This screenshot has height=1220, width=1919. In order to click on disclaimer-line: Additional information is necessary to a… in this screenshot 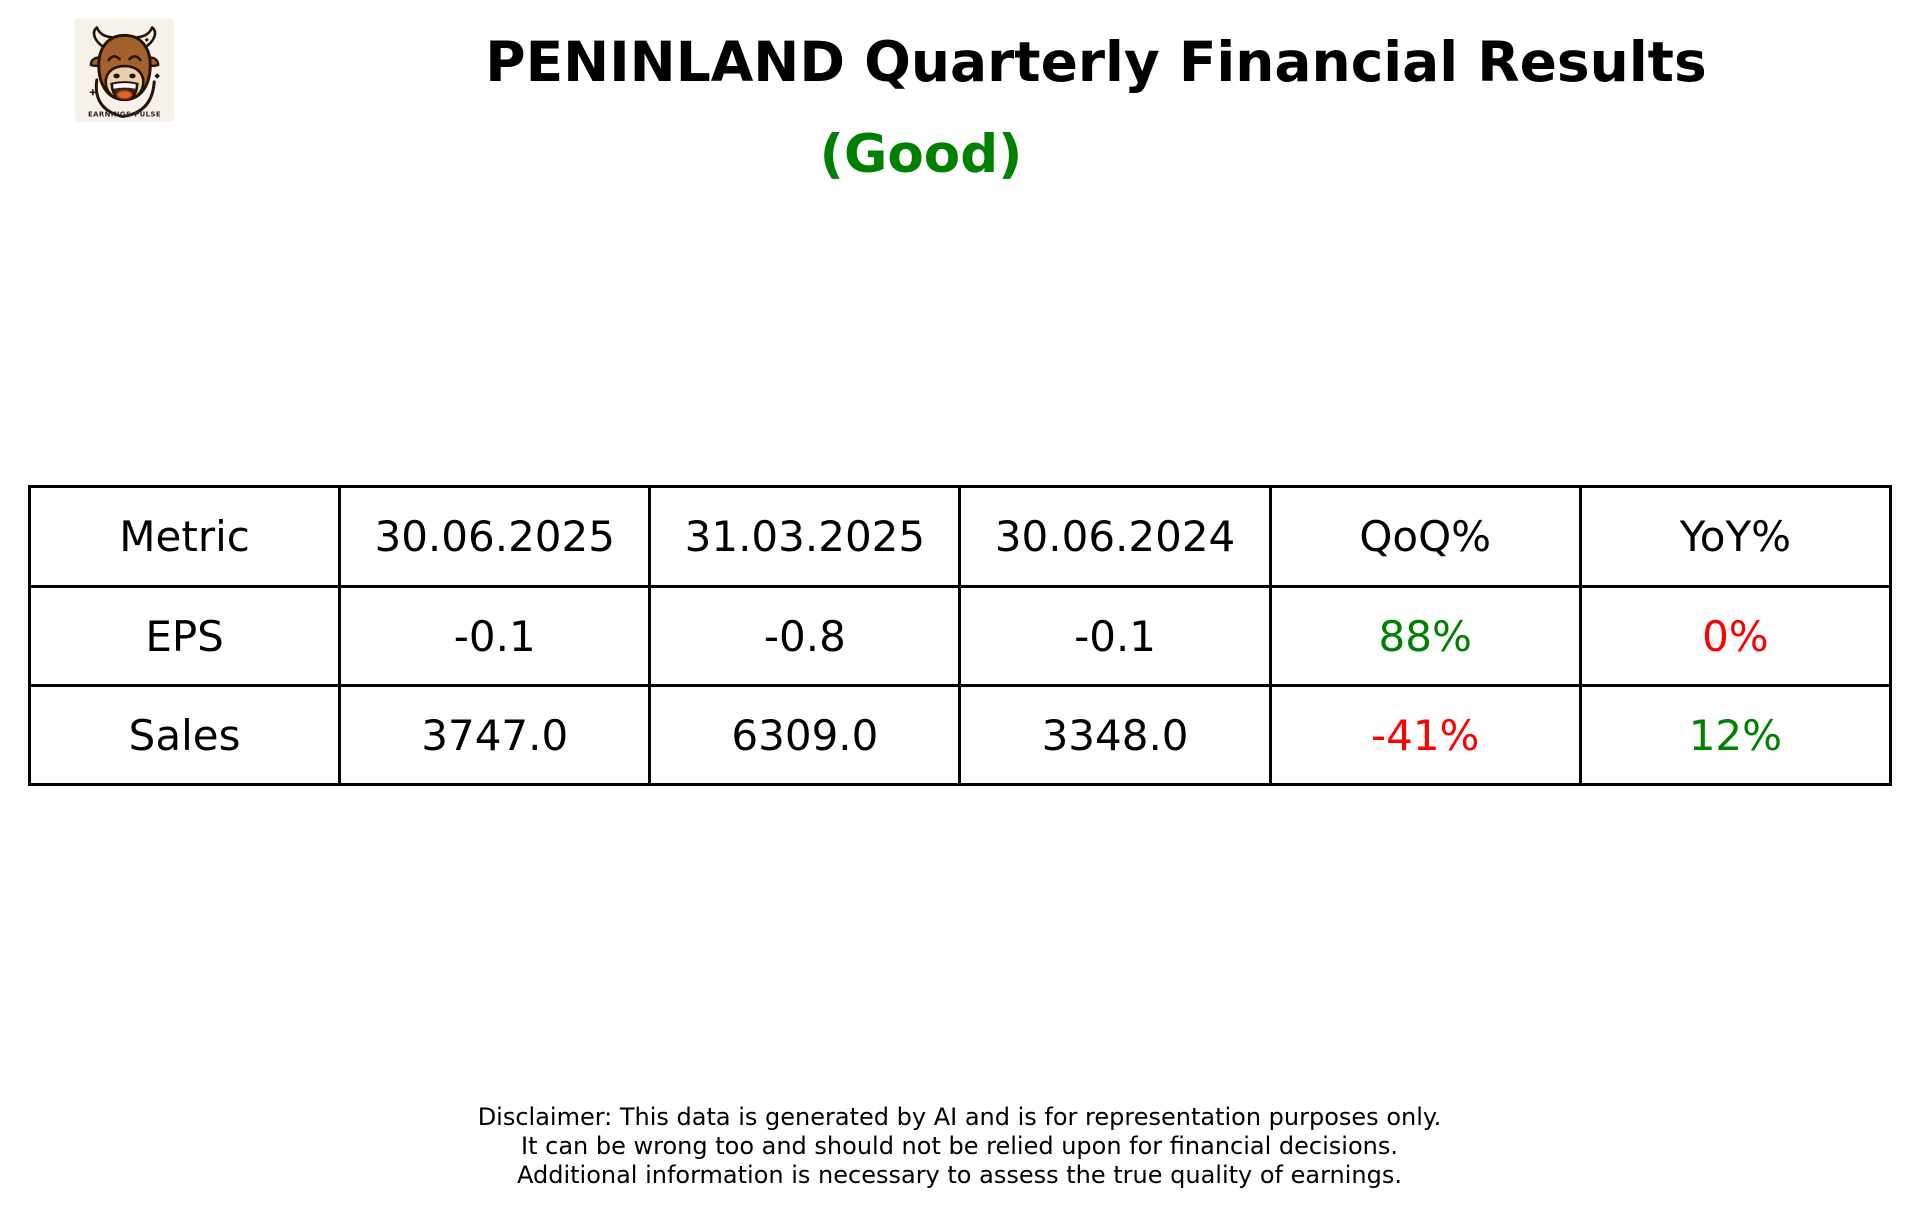, I will do `click(959, 1175)`.